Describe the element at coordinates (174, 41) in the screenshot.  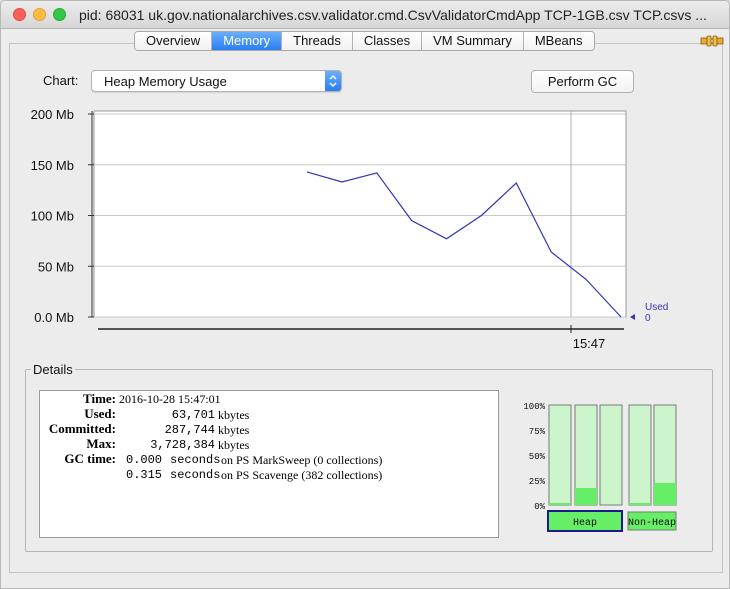
I see `tab-overview: Overview` at that location.